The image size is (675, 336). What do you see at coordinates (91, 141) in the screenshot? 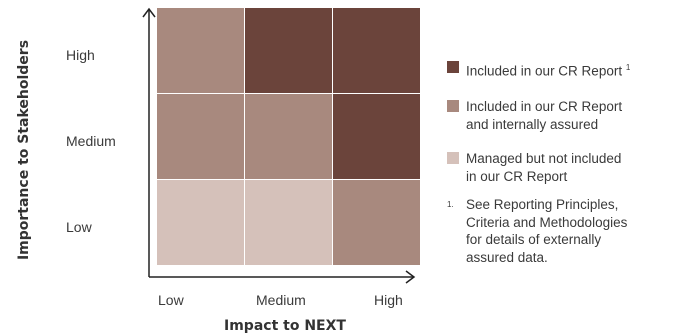
I see `row-label-medium: Medium` at bounding box center [91, 141].